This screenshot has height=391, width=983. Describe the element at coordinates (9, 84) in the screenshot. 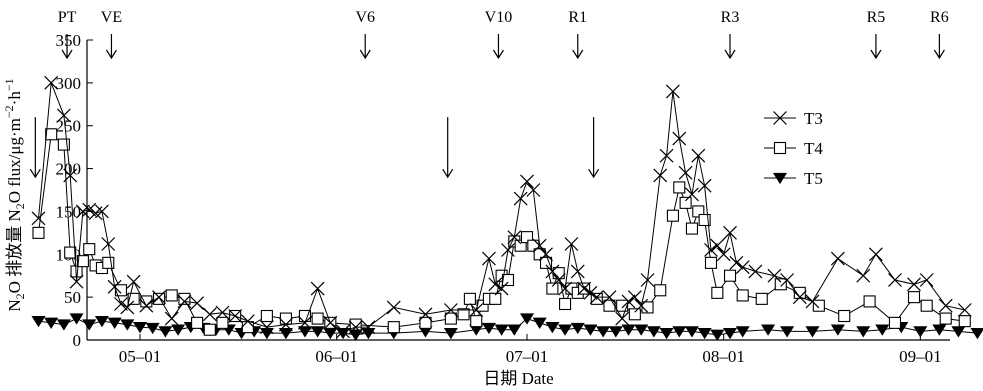

I see `y-axis-title-part: −1` at that location.